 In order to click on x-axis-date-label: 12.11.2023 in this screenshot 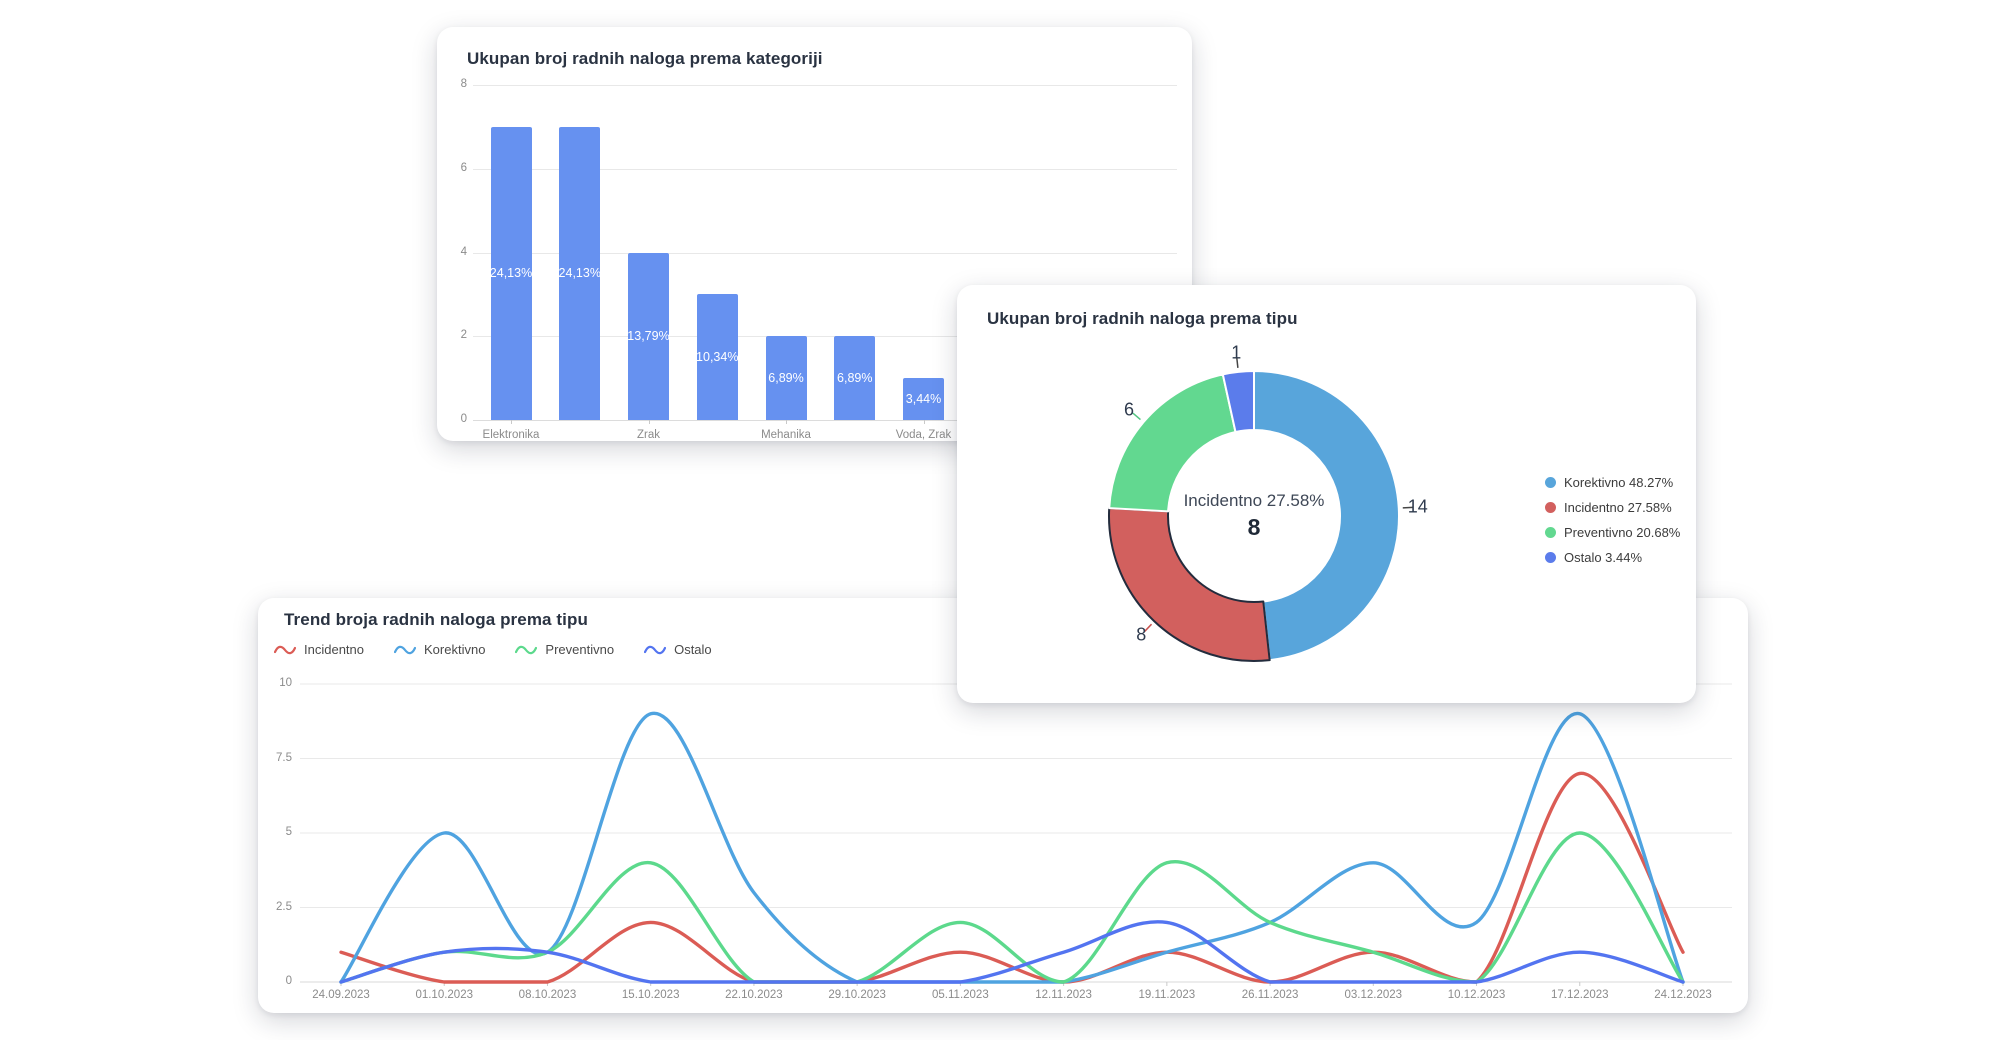, I will do `click(1063, 995)`.